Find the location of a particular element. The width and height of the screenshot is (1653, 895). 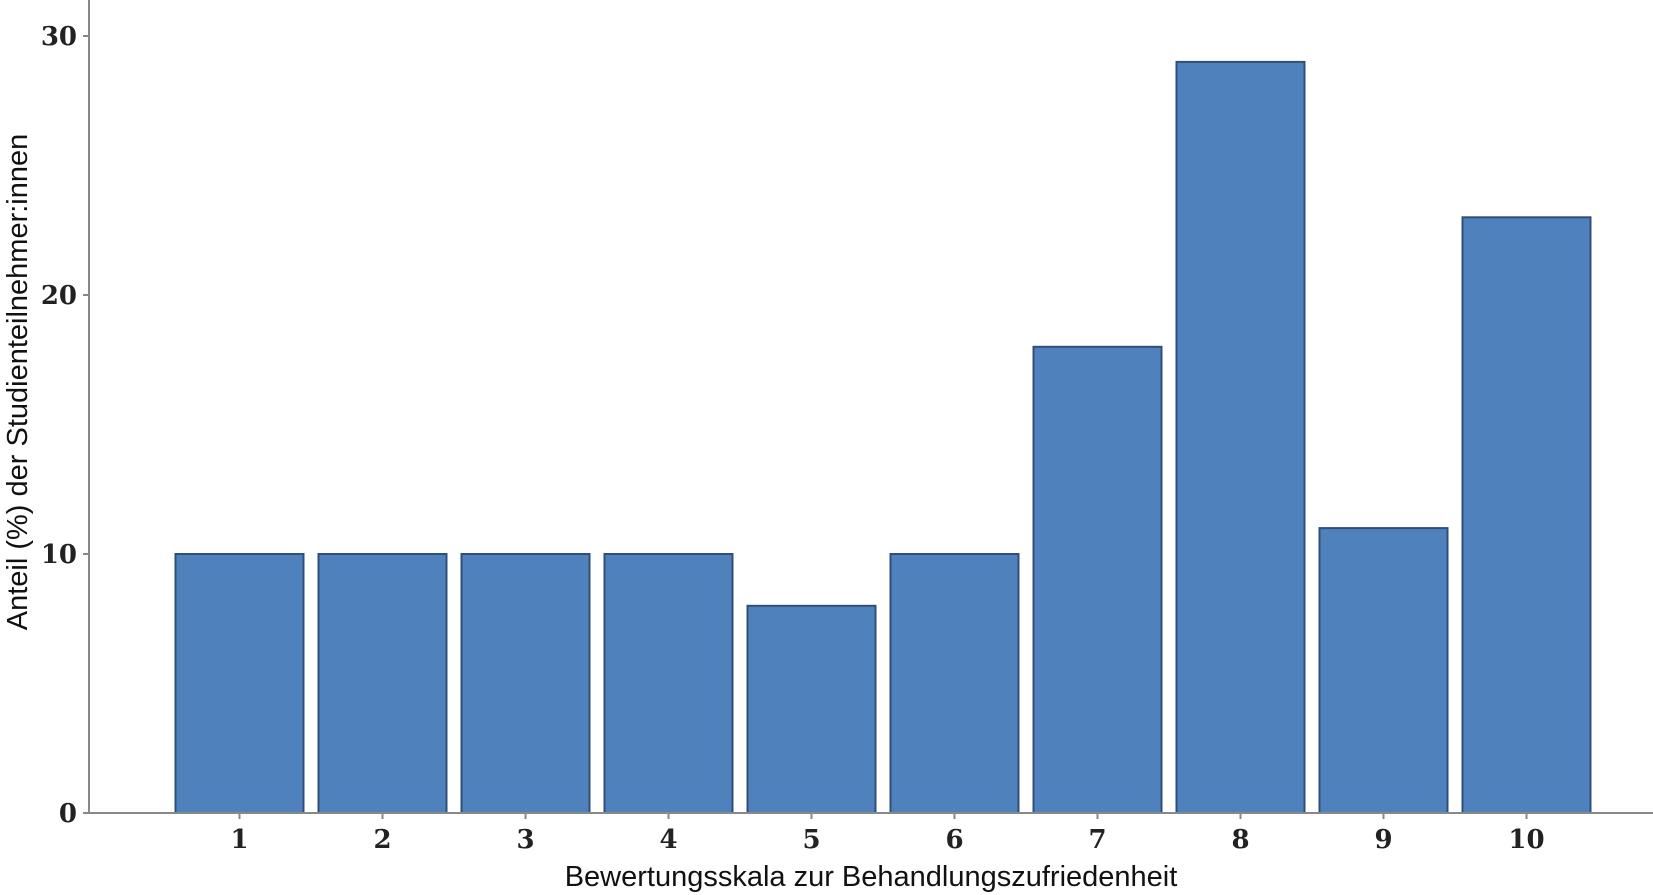

y-axis-title: Anteil (%) der Studienteilnehmer:innen is located at coordinates (18, 382).